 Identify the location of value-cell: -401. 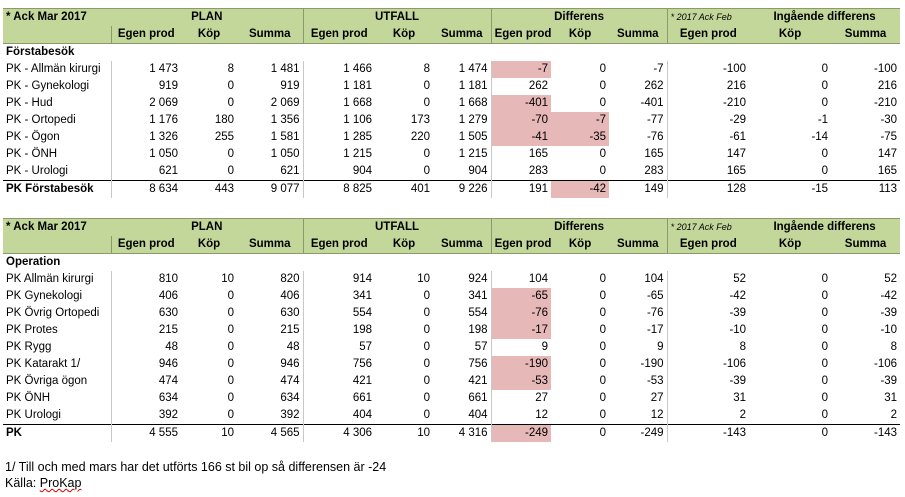
(521, 103).